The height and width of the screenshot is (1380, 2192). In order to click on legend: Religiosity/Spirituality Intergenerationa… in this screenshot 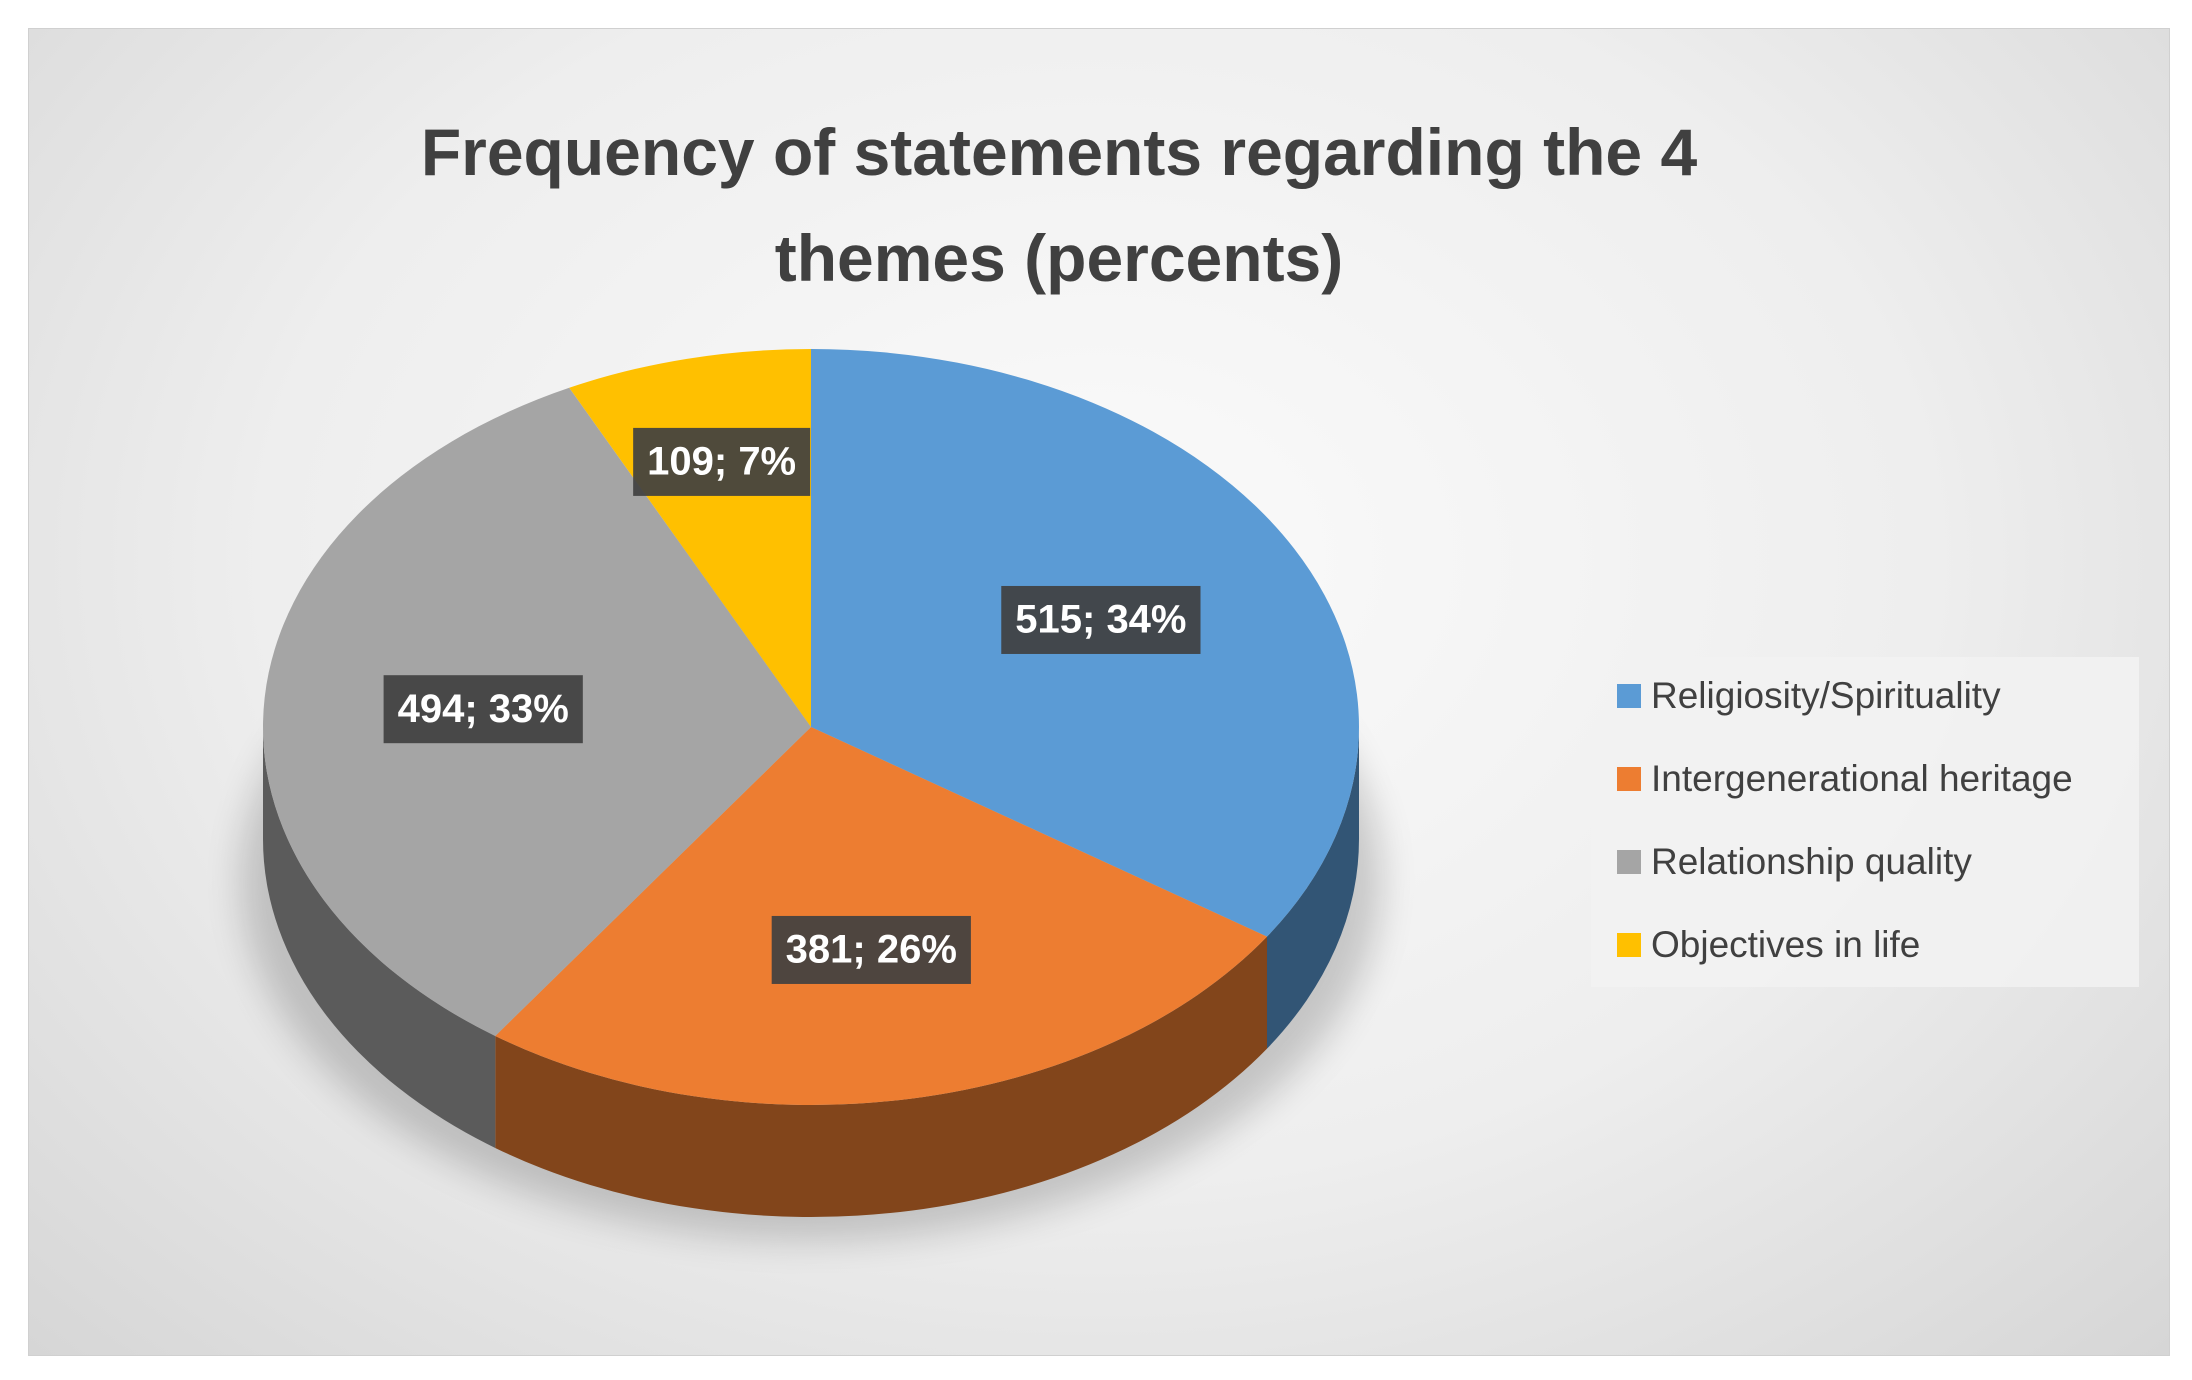, I will do `click(1845, 820)`.